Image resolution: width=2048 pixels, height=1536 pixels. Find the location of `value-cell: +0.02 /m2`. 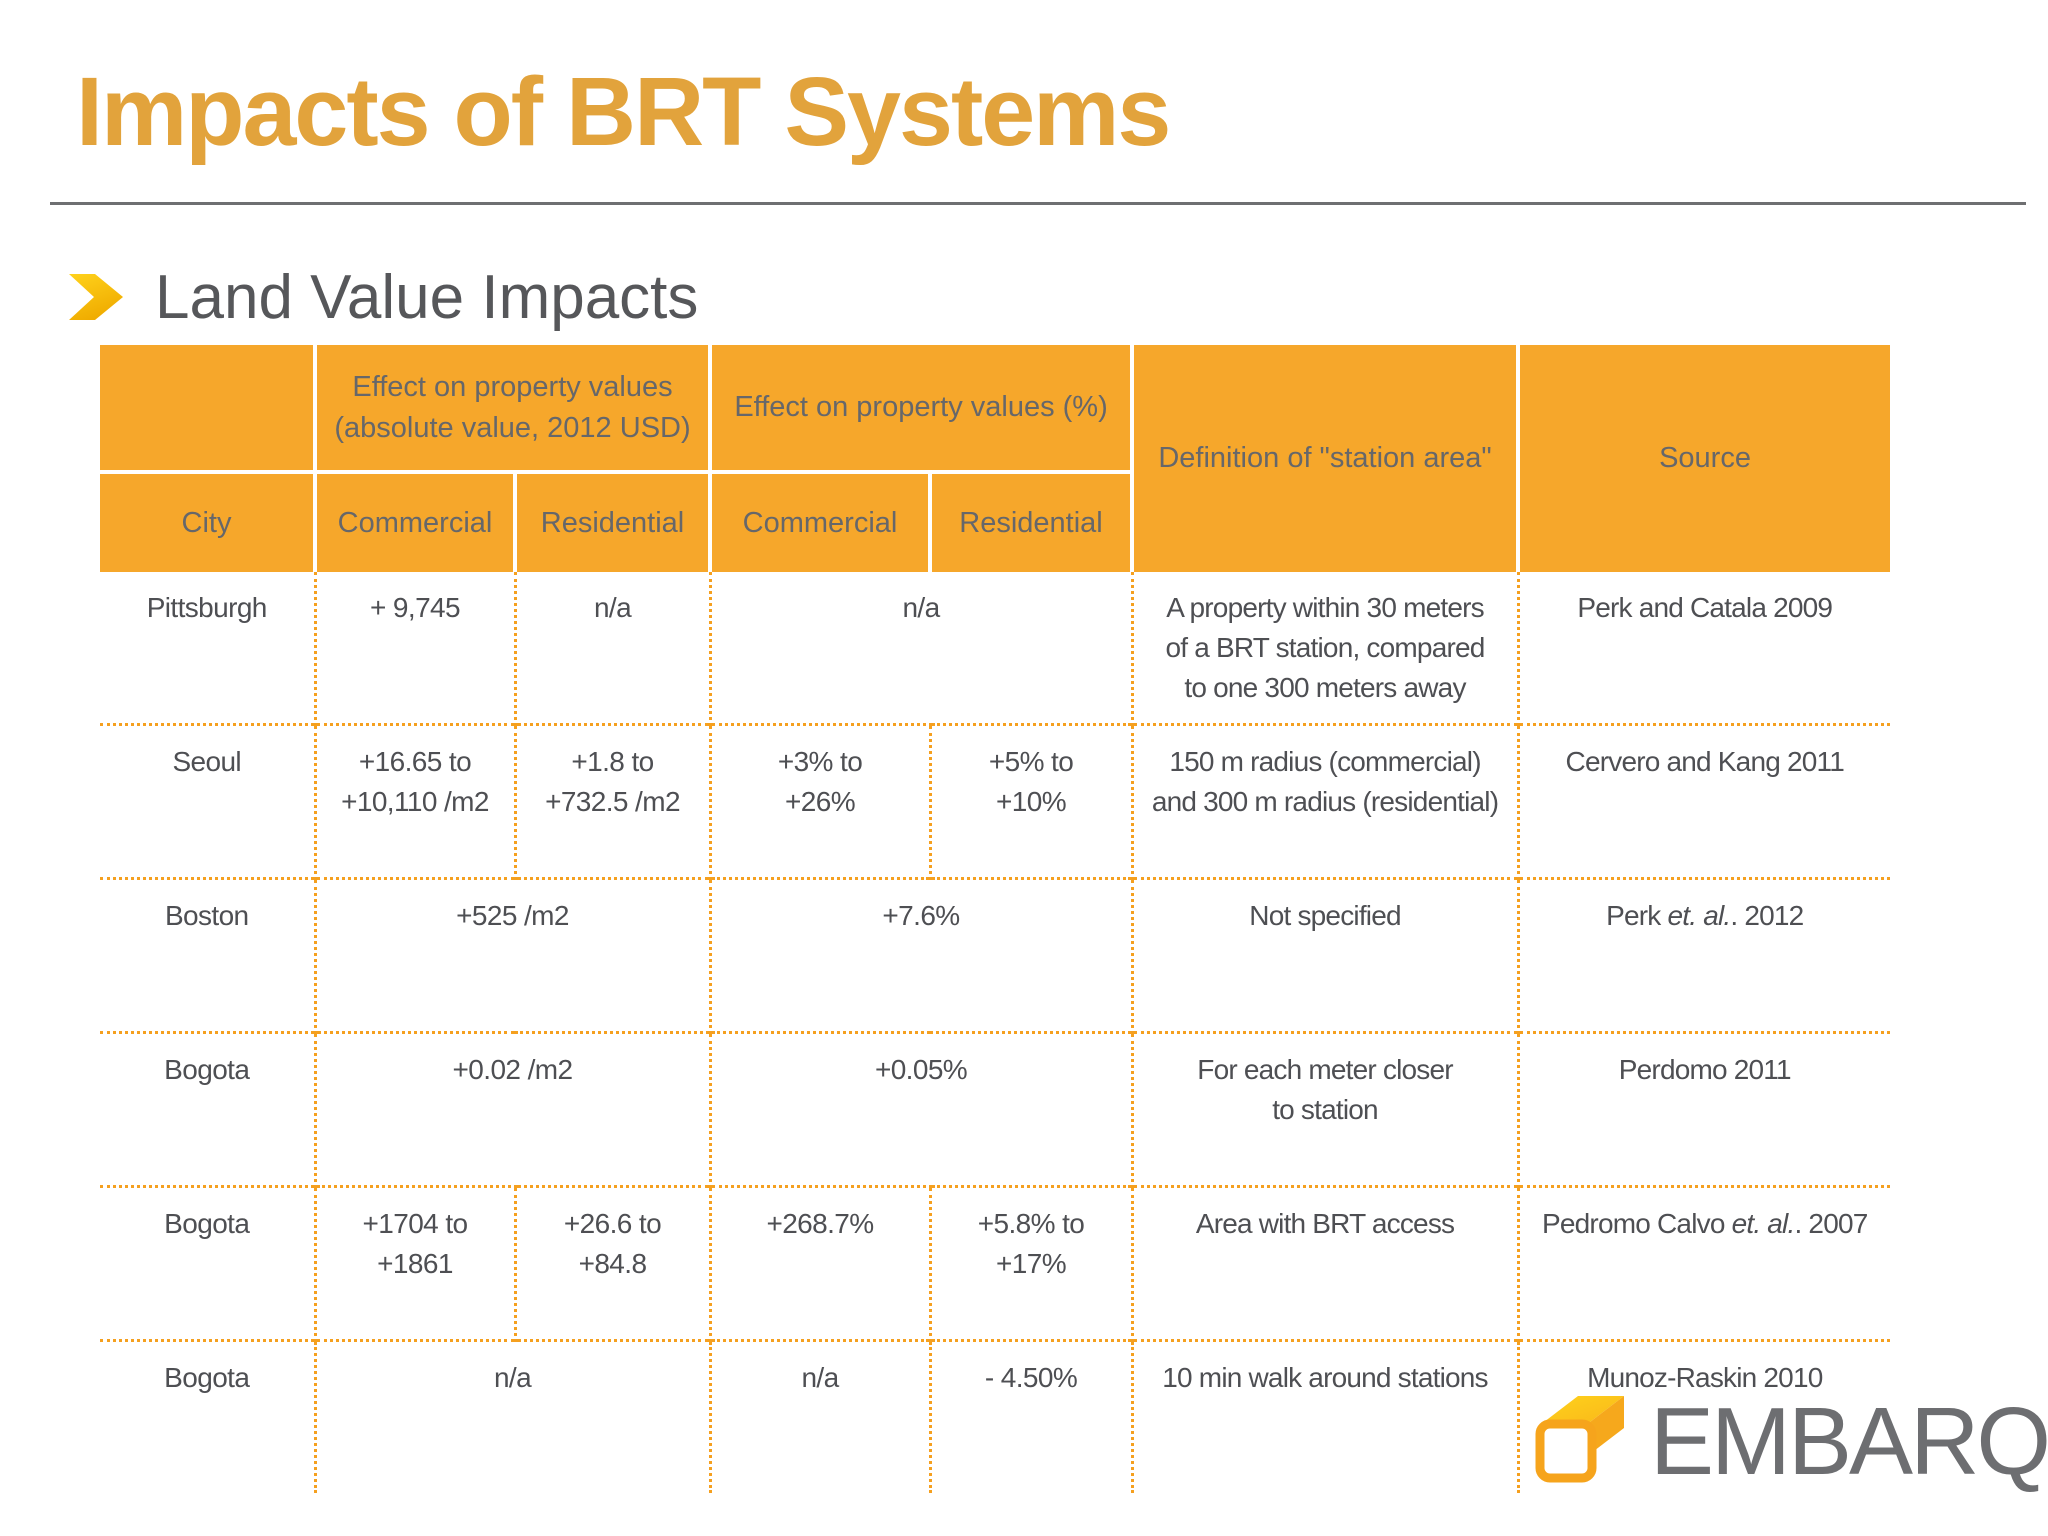

value-cell: +0.02 /m2 is located at coordinates (512, 1109).